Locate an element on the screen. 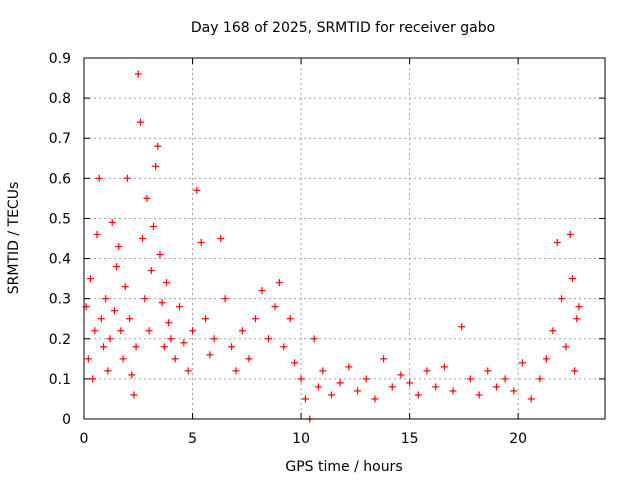  y-tick-label: 0.2 is located at coordinates (60, 340).